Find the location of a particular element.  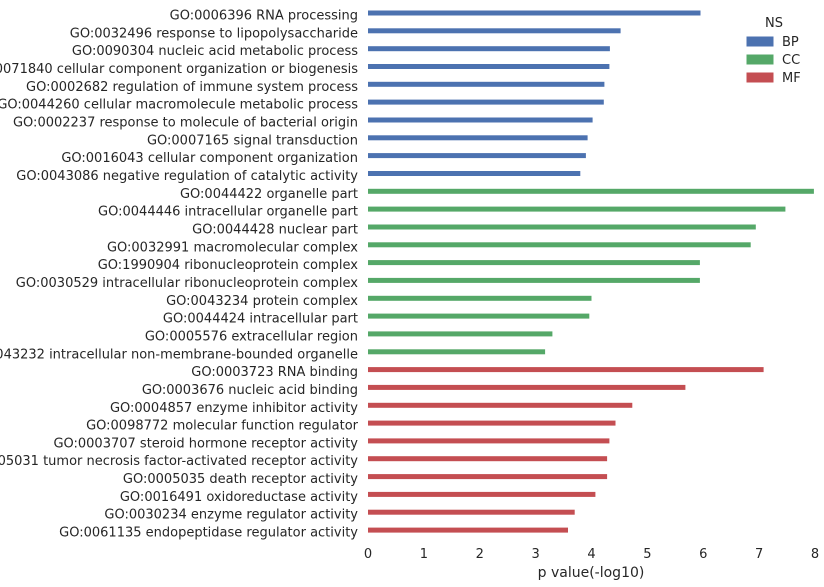

category-label-29: GO:0030234 enzyme regulator activity is located at coordinates (231, 515).